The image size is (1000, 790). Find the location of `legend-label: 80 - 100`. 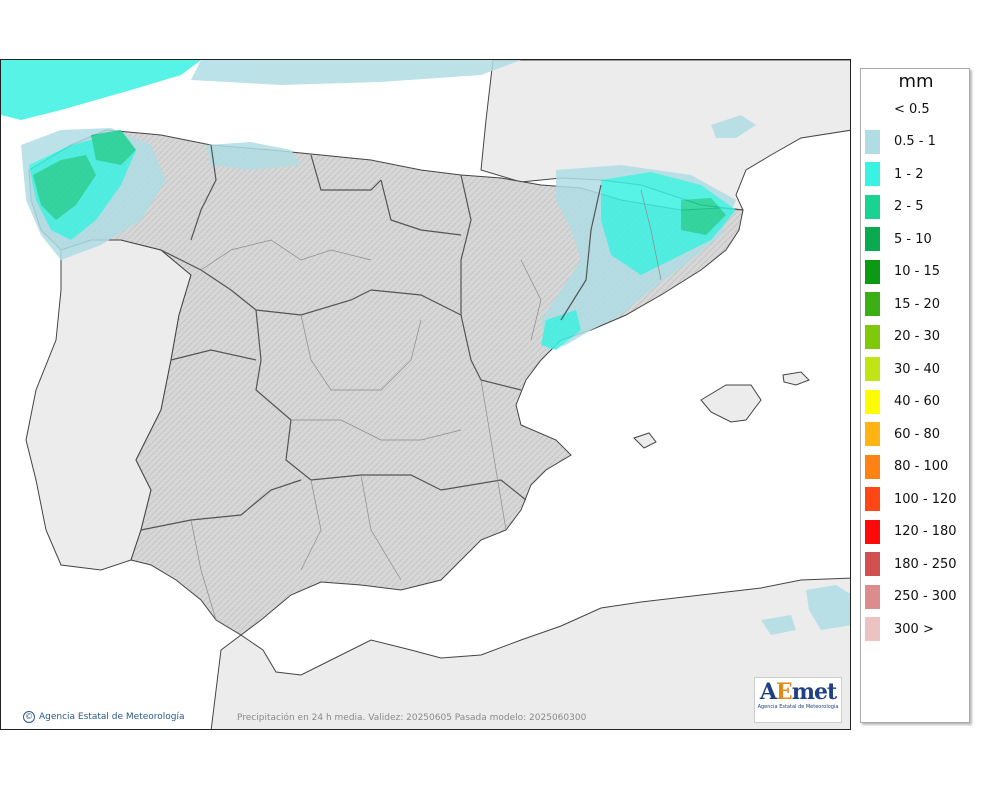

legend-label: 80 - 100 is located at coordinates (921, 466).